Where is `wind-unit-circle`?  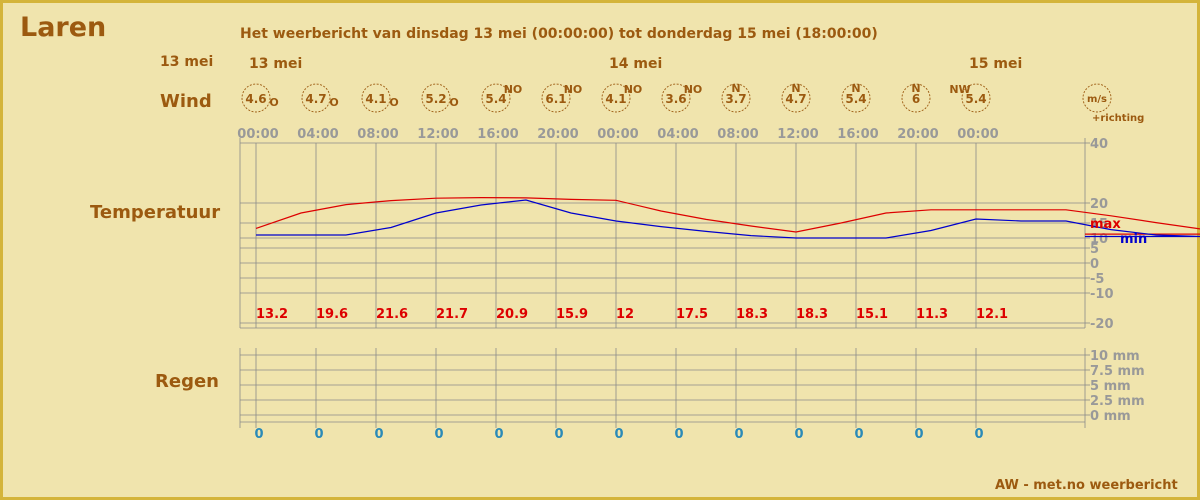 wind-unit-circle is located at coordinates (1097, 98).